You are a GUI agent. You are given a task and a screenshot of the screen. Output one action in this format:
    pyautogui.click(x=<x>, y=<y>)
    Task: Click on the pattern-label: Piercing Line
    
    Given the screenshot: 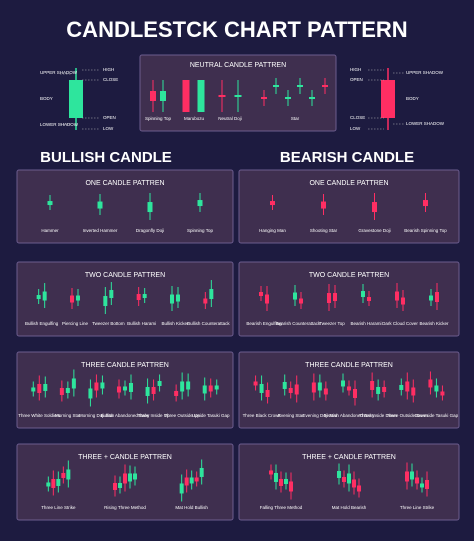 What is the action you would take?
    pyautogui.click(x=75, y=323)
    